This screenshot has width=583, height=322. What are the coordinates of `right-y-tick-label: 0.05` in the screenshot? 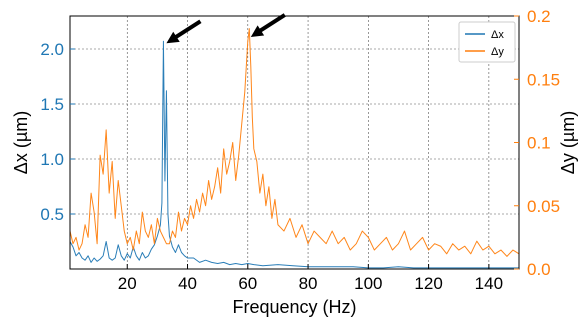 It's located at (543, 206).